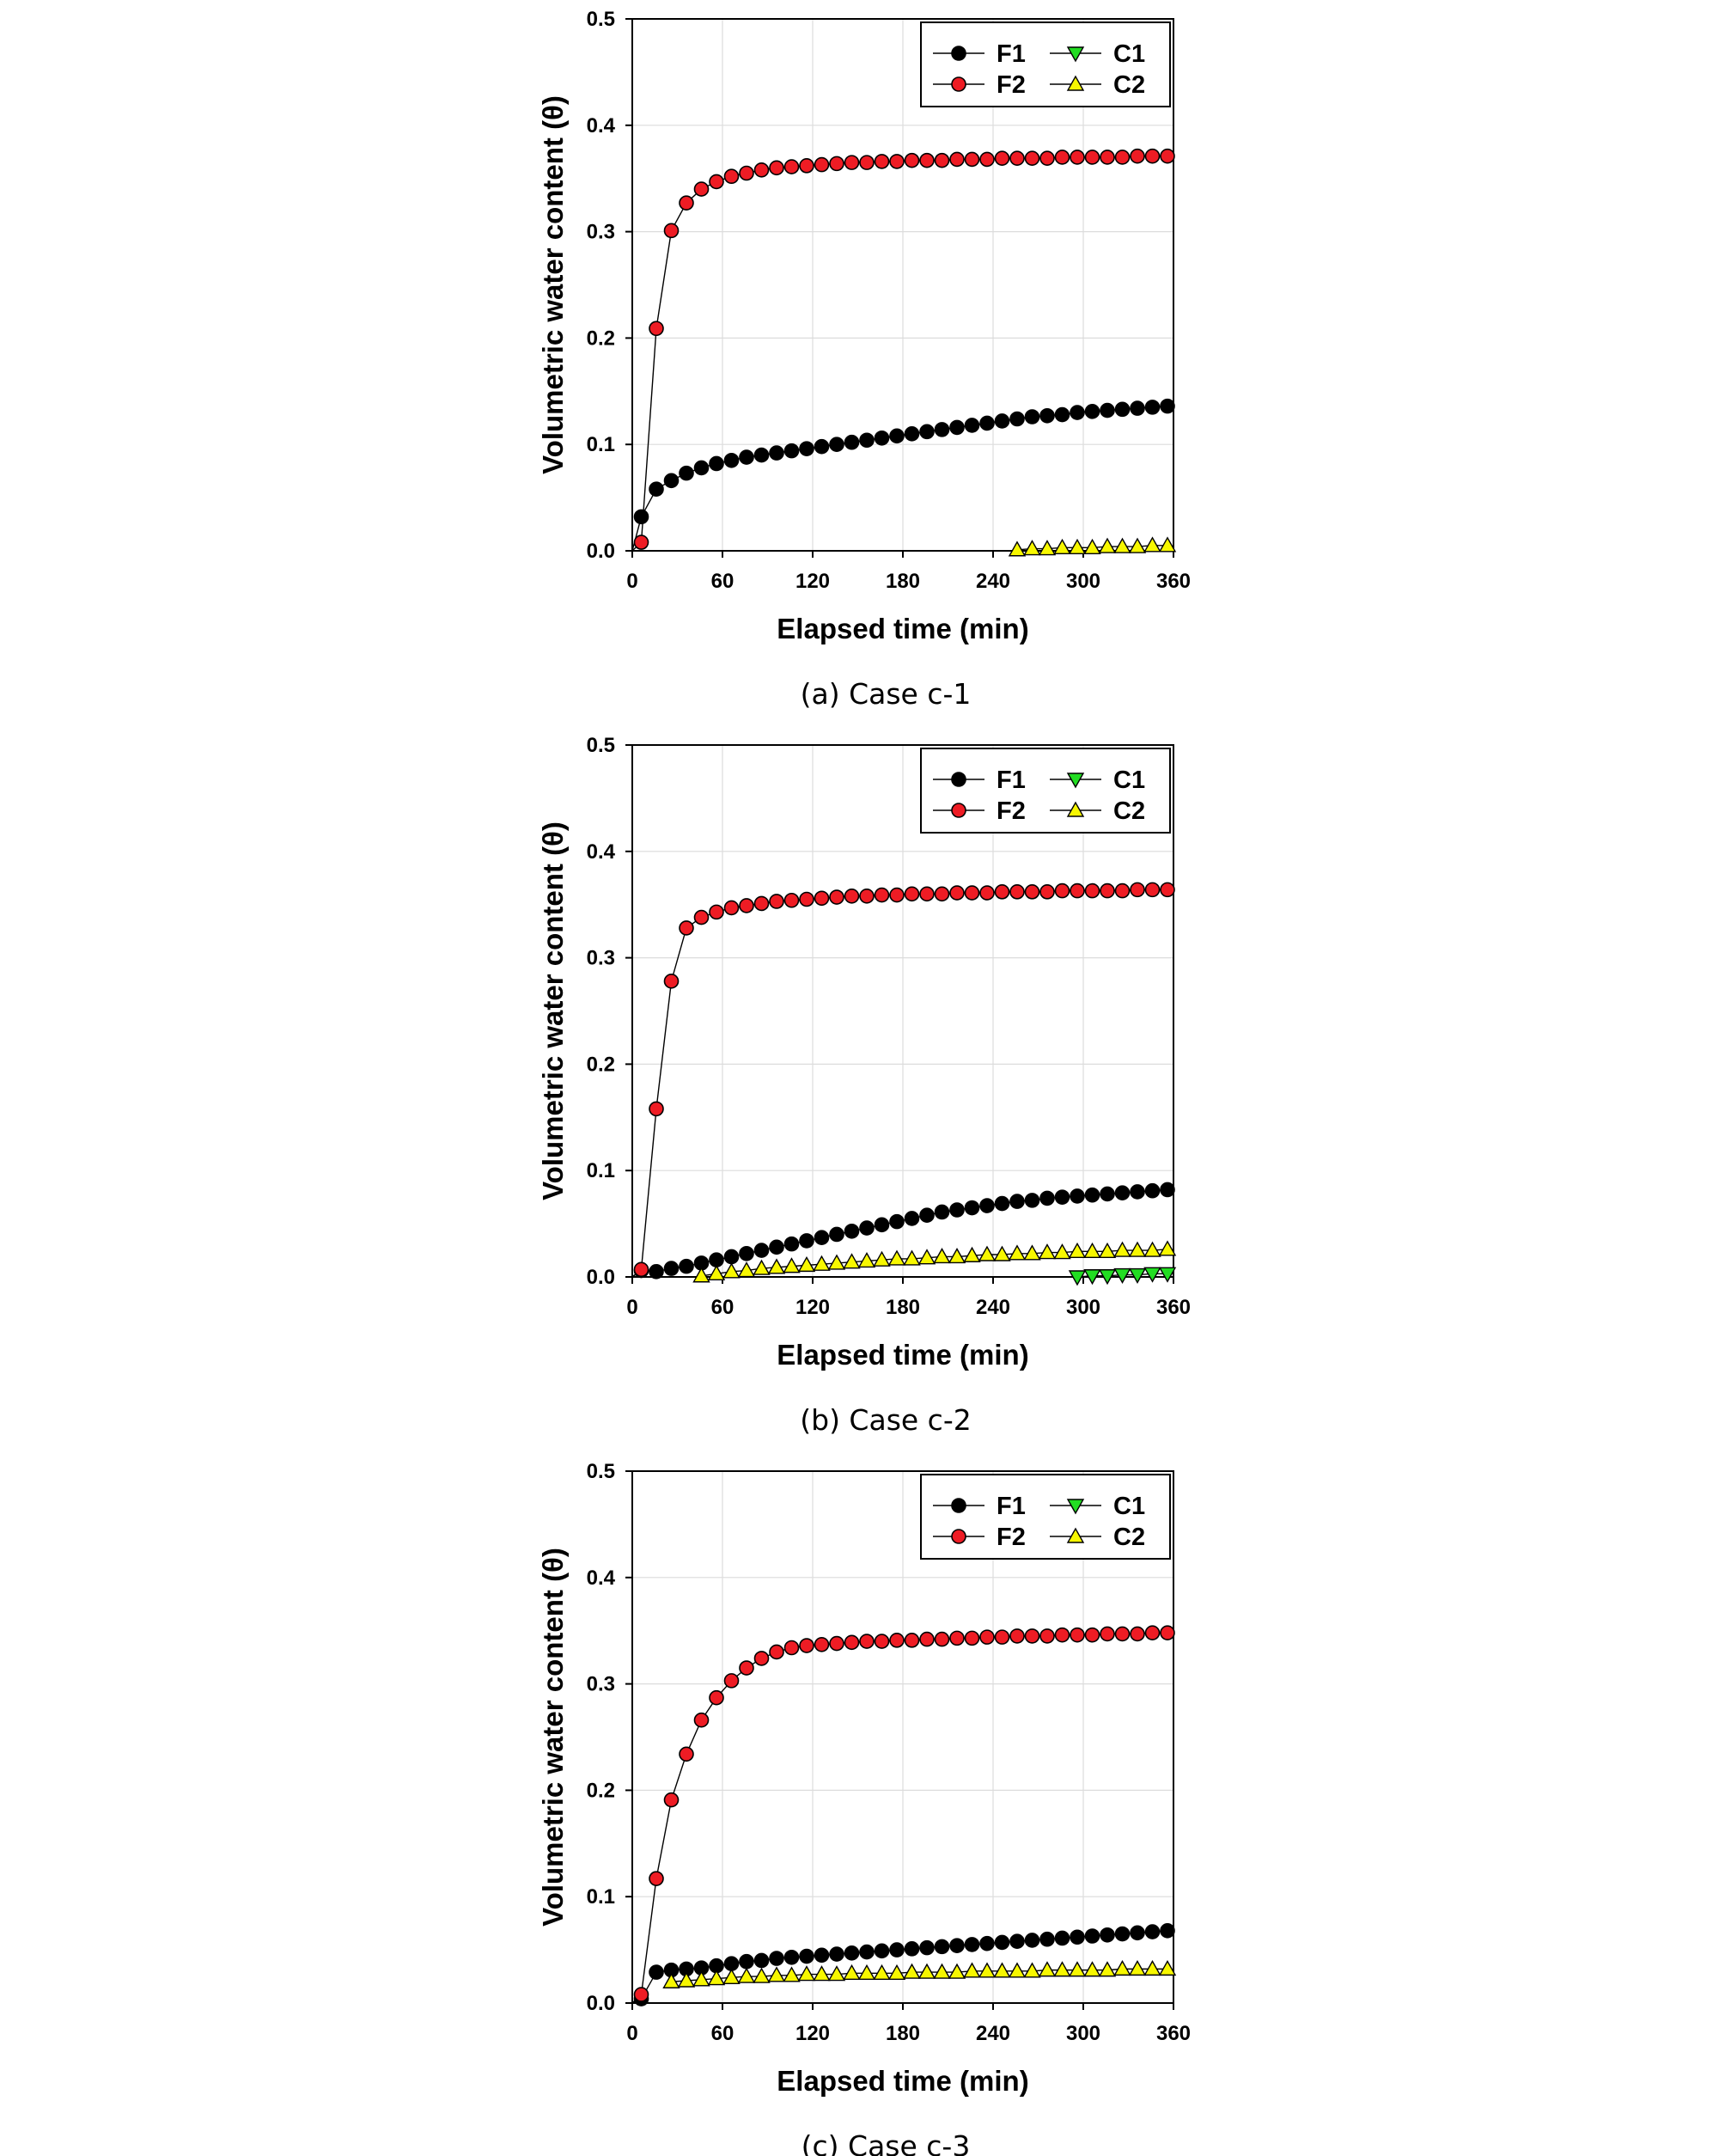 This screenshot has width=1725, height=2156. Describe the element at coordinates (1097, 811) in the screenshot. I see `legend-entry-c2: C2` at that location.